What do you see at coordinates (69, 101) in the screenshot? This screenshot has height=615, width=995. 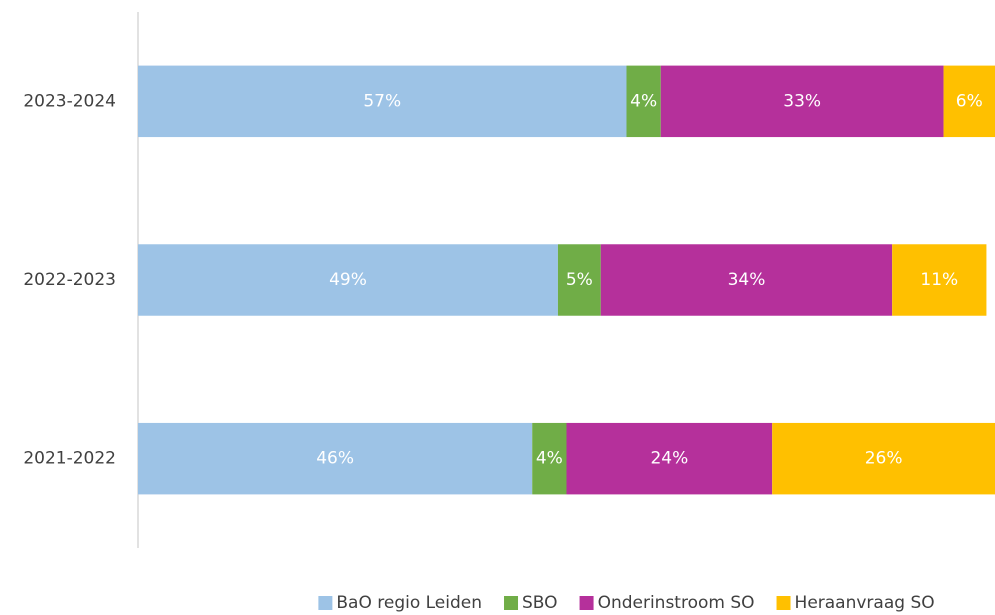 I see `y-tick-label: 2023-2024` at bounding box center [69, 101].